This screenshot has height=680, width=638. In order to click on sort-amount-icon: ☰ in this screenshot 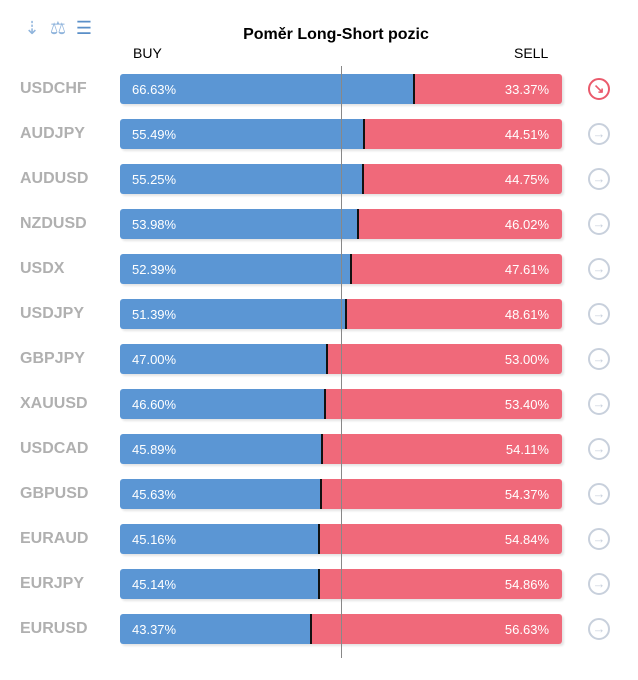, I will do `click(84, 28)`.